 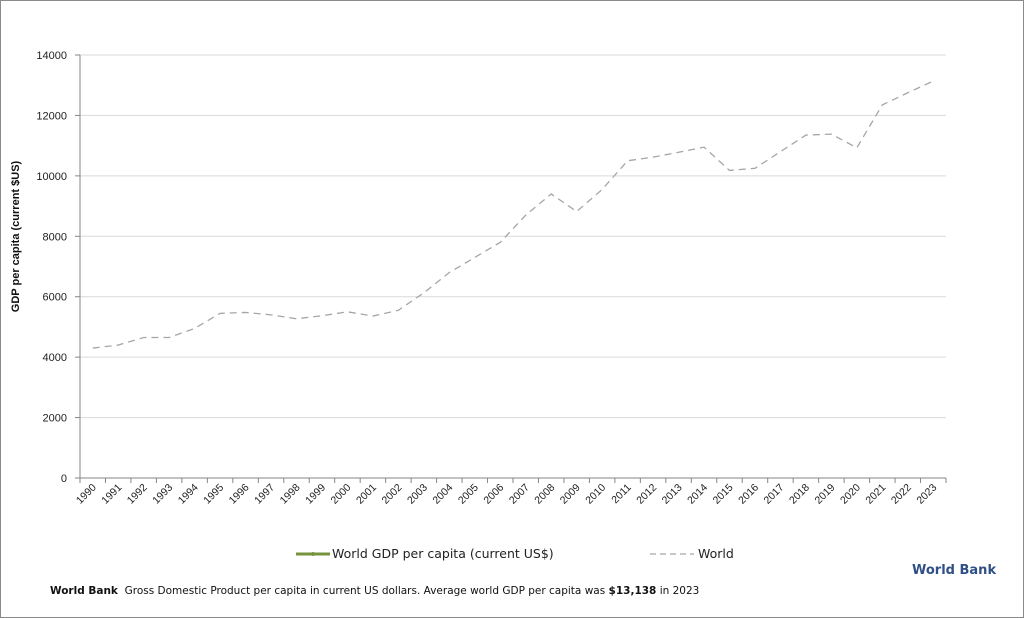 I want to click on x-tick-label: 1996, so click(x=239, y=494).